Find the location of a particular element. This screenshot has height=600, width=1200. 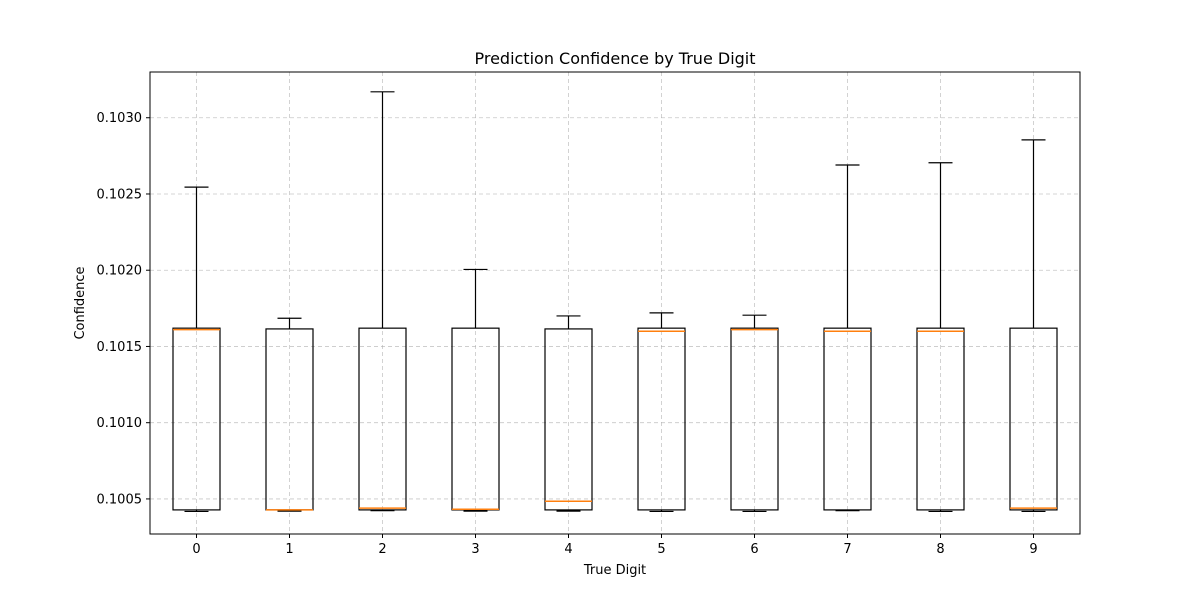

x-axis-ticks: 0 1 2 3 4 5 6 7 8 9 is located at coordinates (615, 545).